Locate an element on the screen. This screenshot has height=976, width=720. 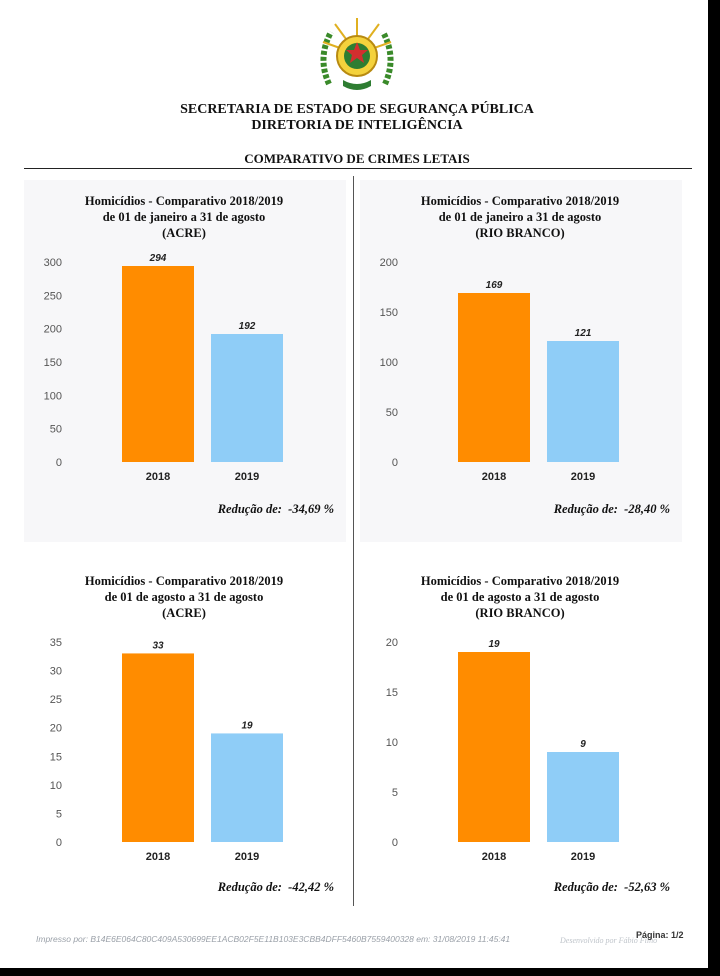
panel-divider is located at coordinates (353, 541).